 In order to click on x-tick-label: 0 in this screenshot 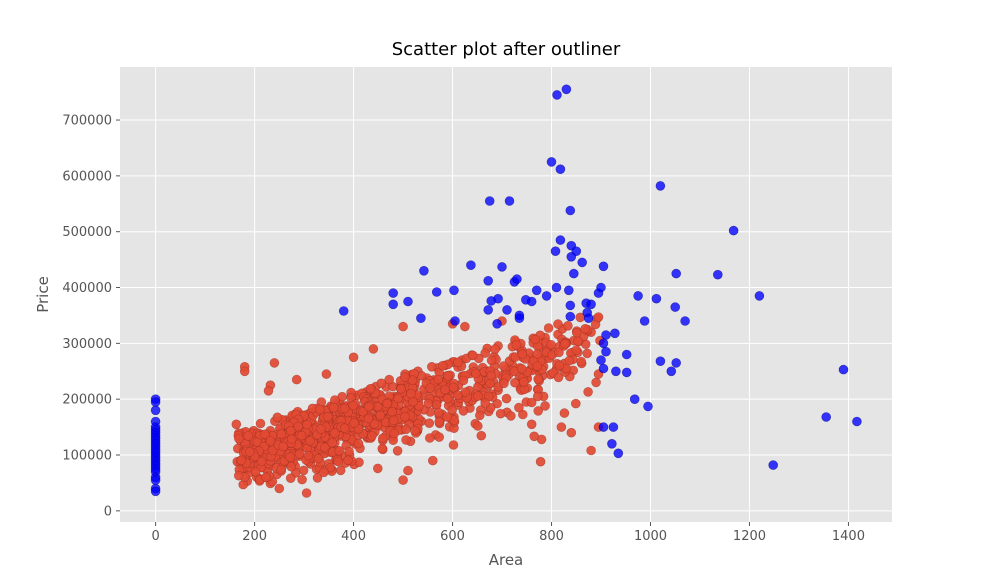, I will do `click(155, 536)`.